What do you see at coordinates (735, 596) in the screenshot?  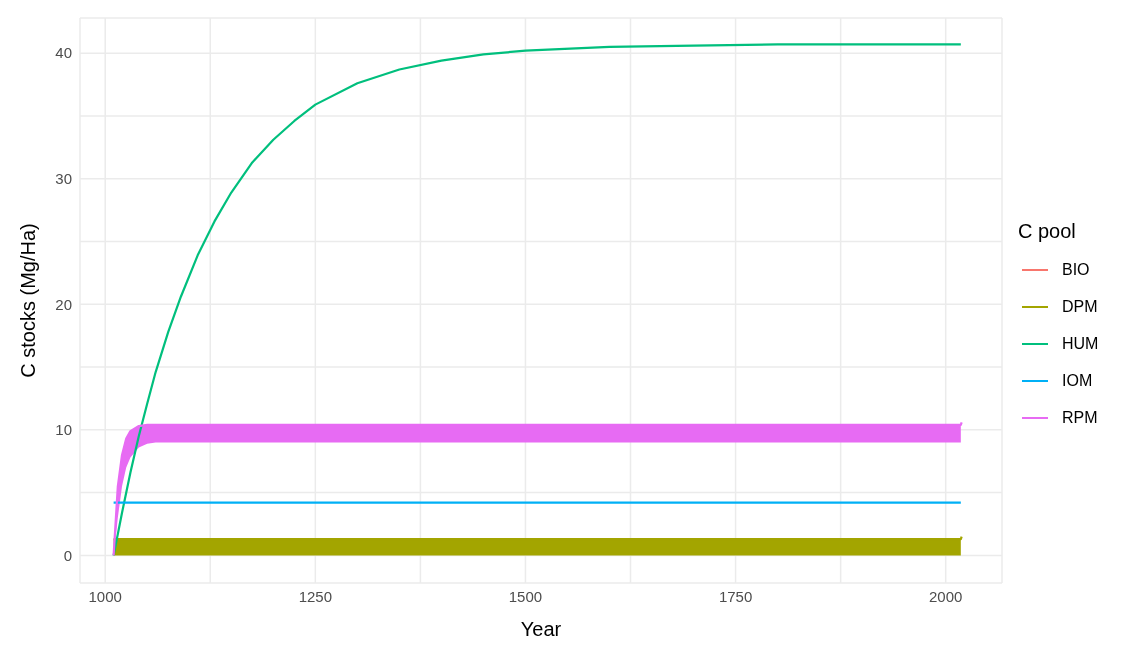 I see `x-tick-label: 1750` at bounding box center [735, 596].